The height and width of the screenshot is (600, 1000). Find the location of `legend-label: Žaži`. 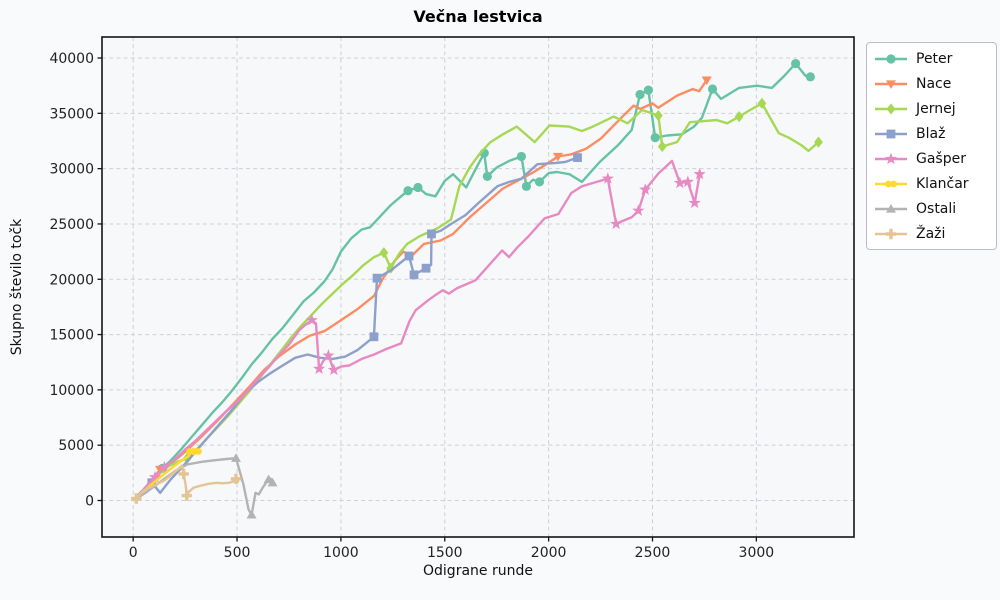

legend-label: Žaži is located at coordinates (931, 233).